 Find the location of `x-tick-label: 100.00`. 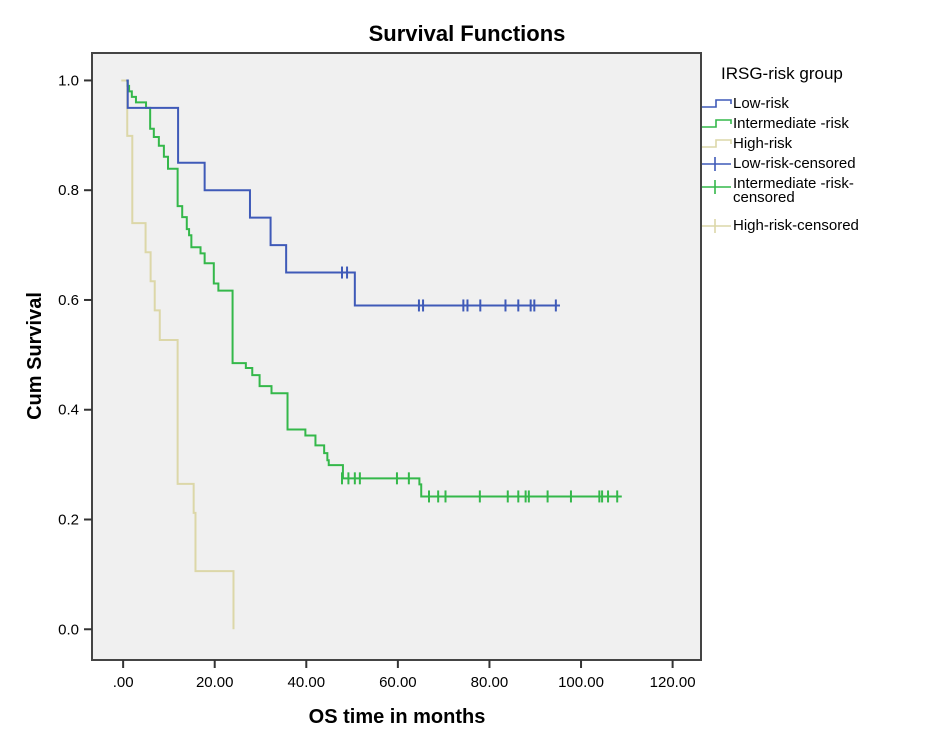

x-tick-label: 100.00 is located at coordinates (581, 682).